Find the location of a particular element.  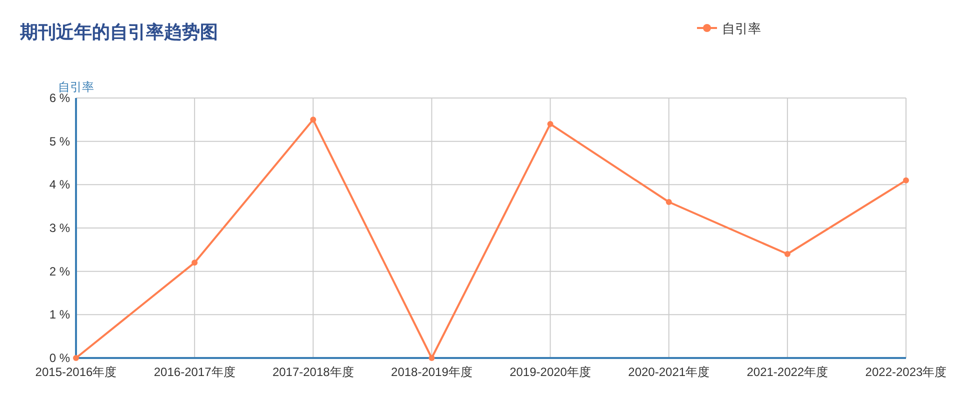

x-tick-label: 2018-2019年度 is located at coordinates (431, 372).